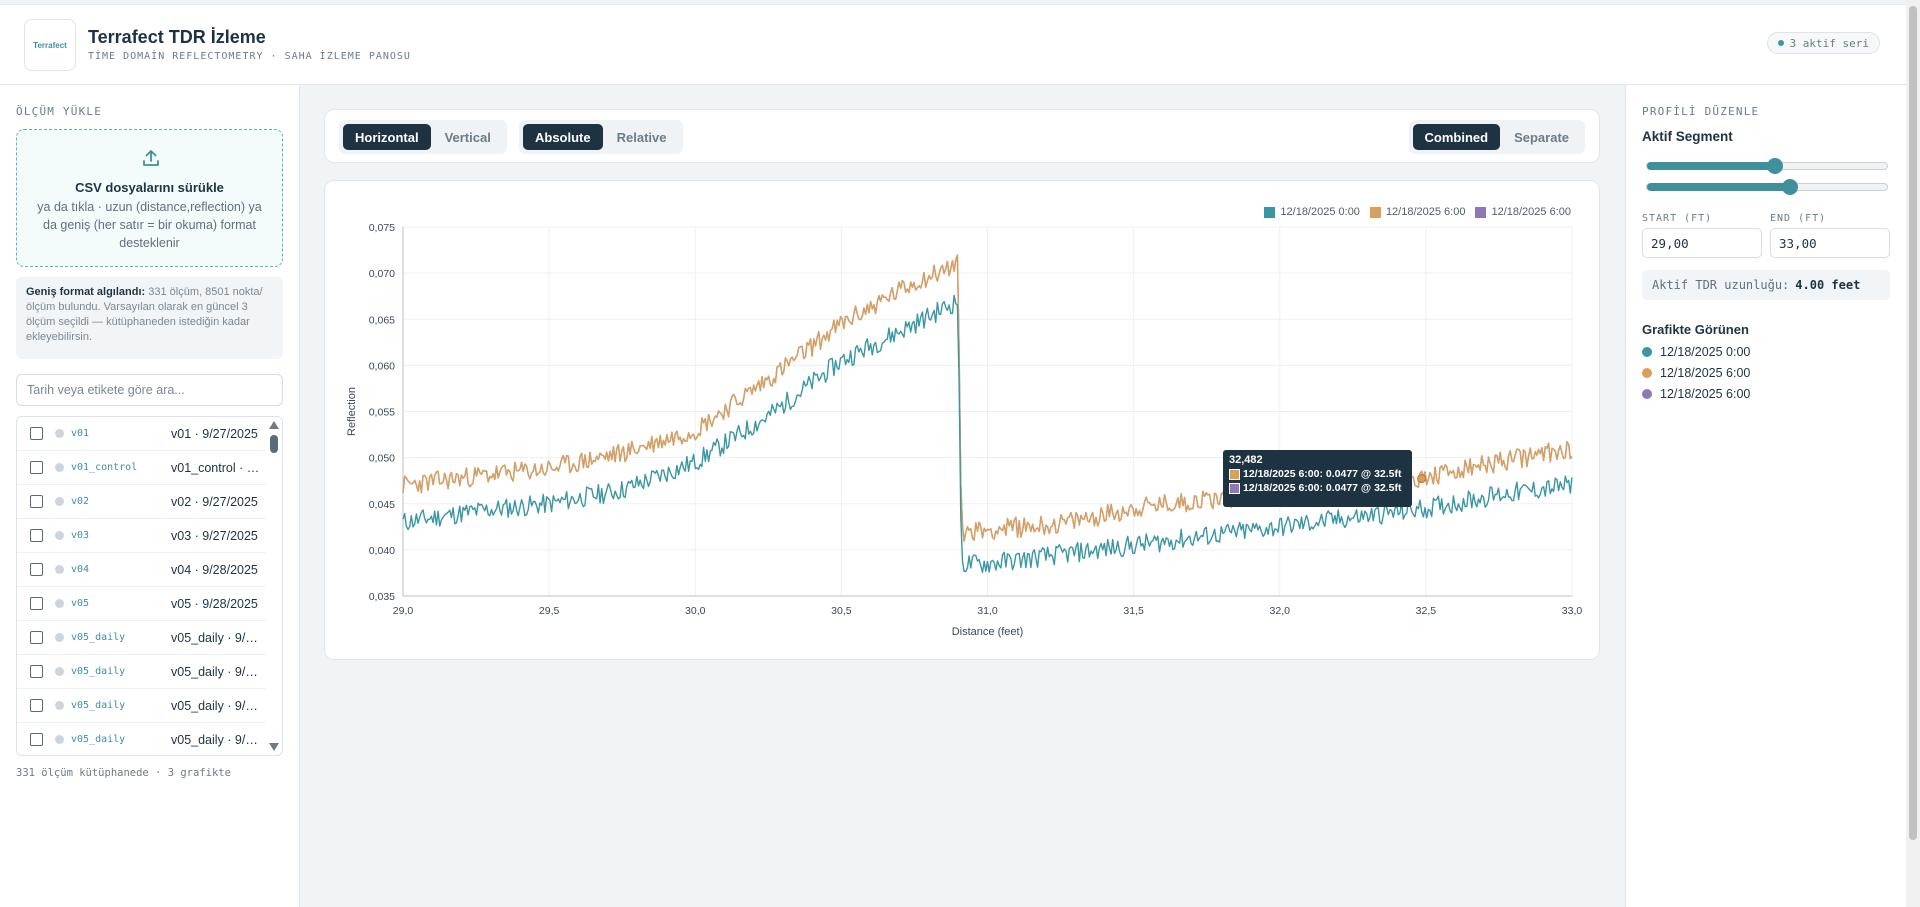 This screenshot has width=1920, height=907. Describe the element at coordinates (1687, 136) in the screenshot. I see `active-segment-title: Aktif Segment` at that location.